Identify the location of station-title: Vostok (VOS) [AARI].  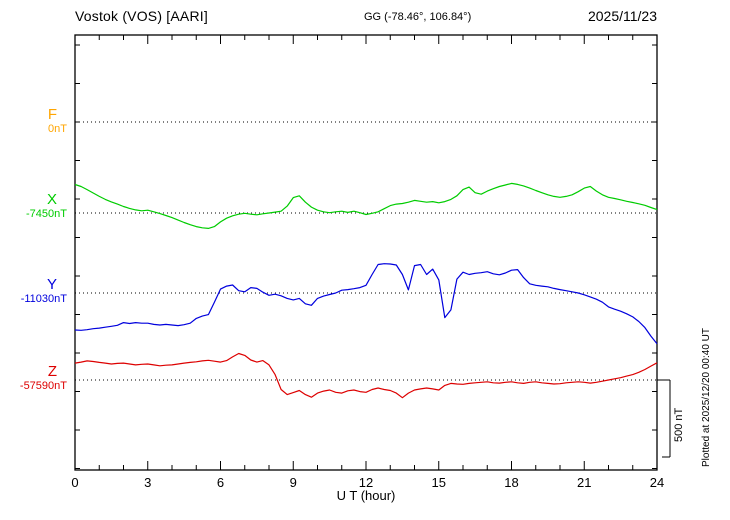
(141, 16).